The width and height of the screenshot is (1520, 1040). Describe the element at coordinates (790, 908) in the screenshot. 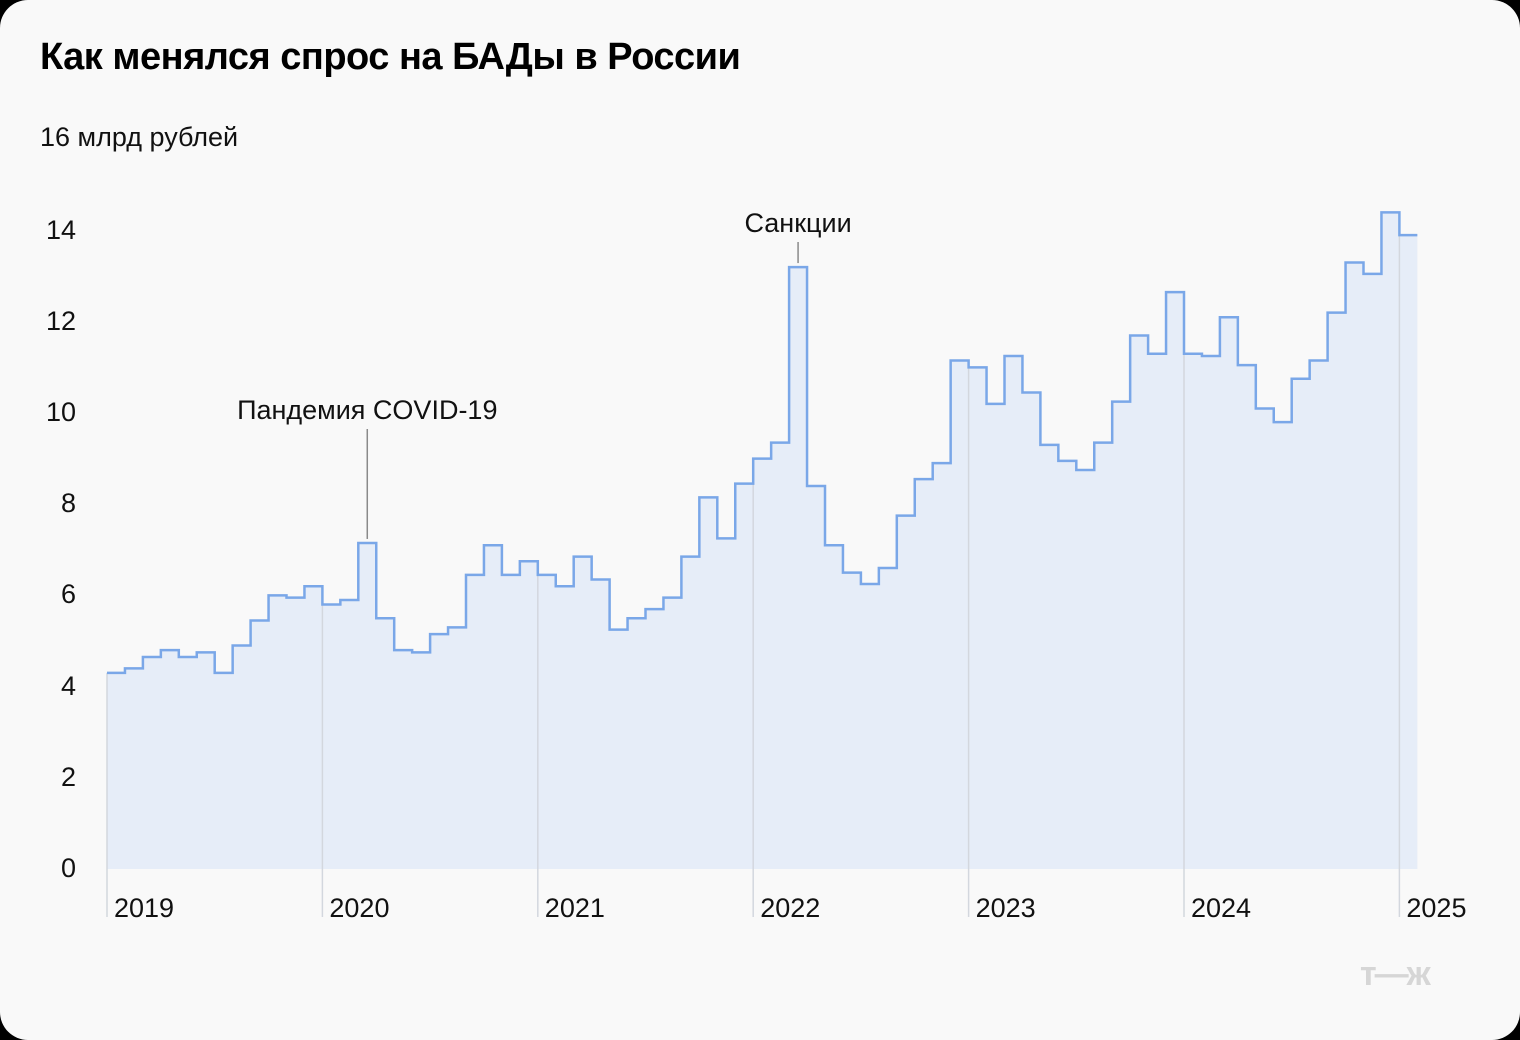

I see `x-tick-label: 2022` at that location.